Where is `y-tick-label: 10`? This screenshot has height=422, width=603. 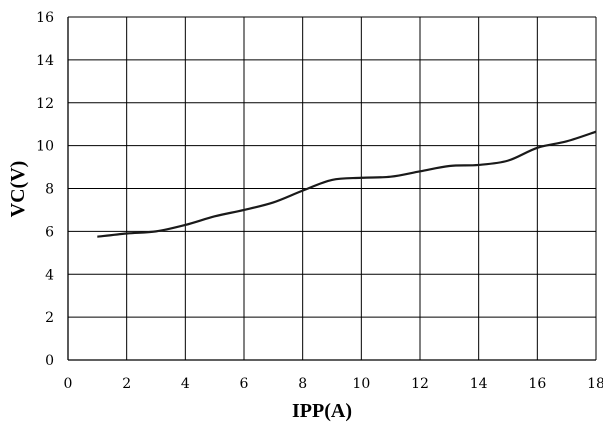
y-tick-label: 10 is located at coordinates (45, 147).